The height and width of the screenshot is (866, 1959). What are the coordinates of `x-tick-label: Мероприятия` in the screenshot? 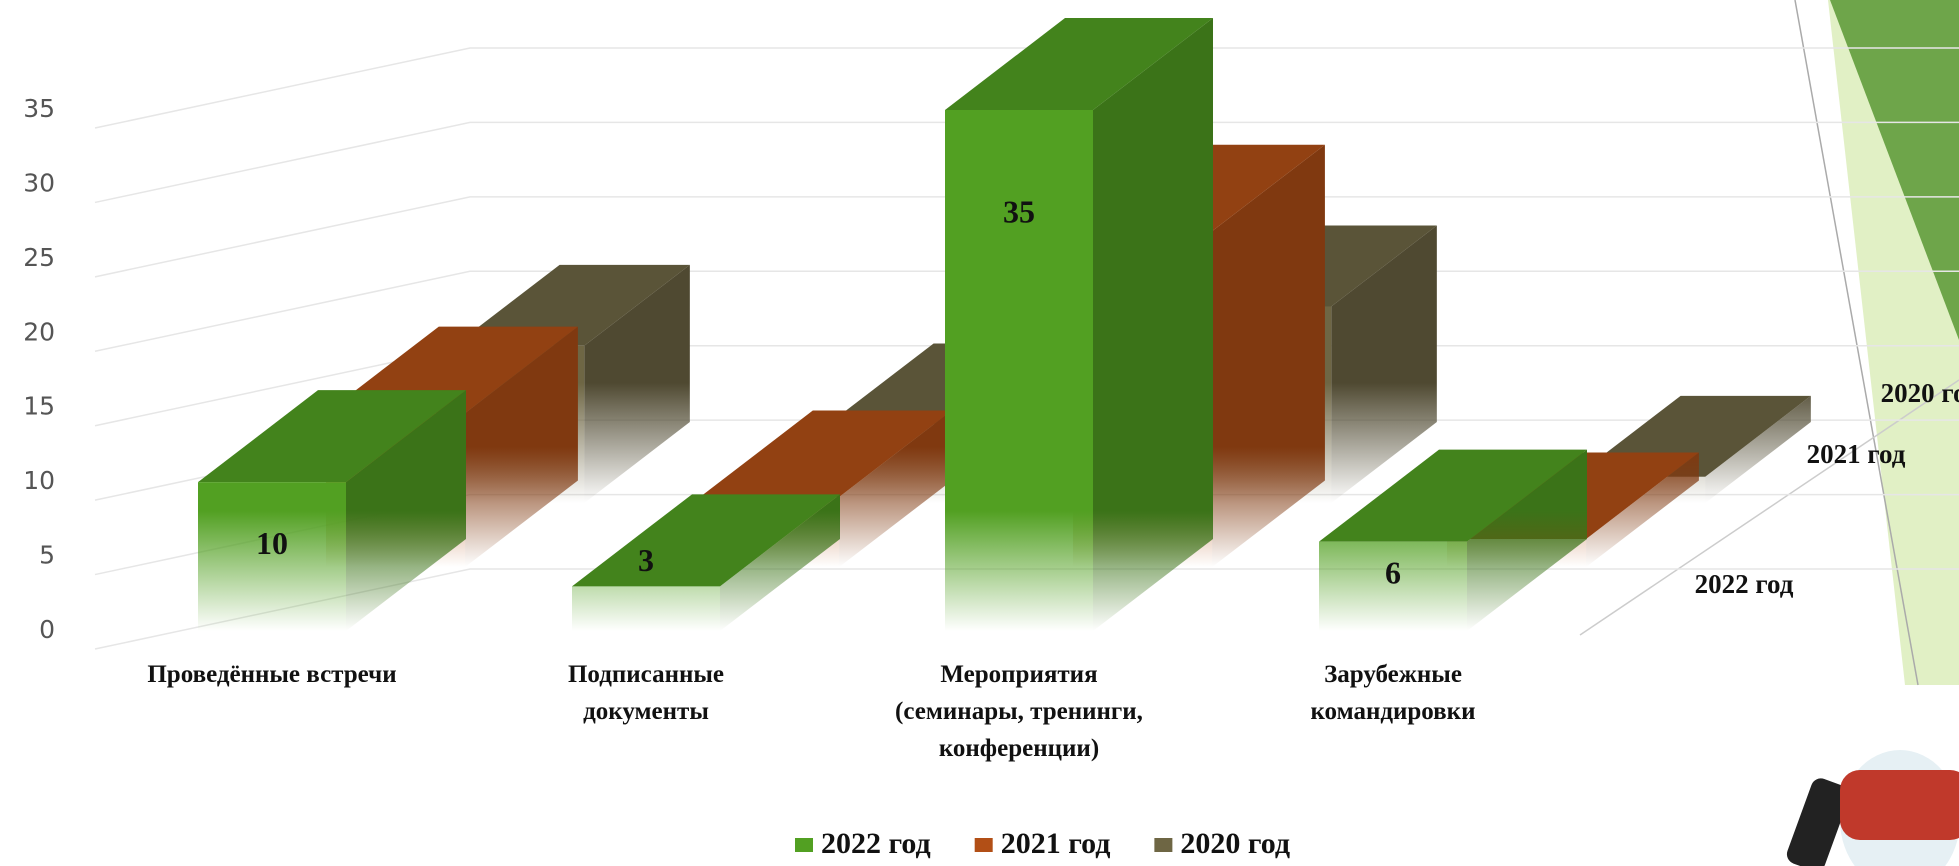 It's located at (1018, 674).